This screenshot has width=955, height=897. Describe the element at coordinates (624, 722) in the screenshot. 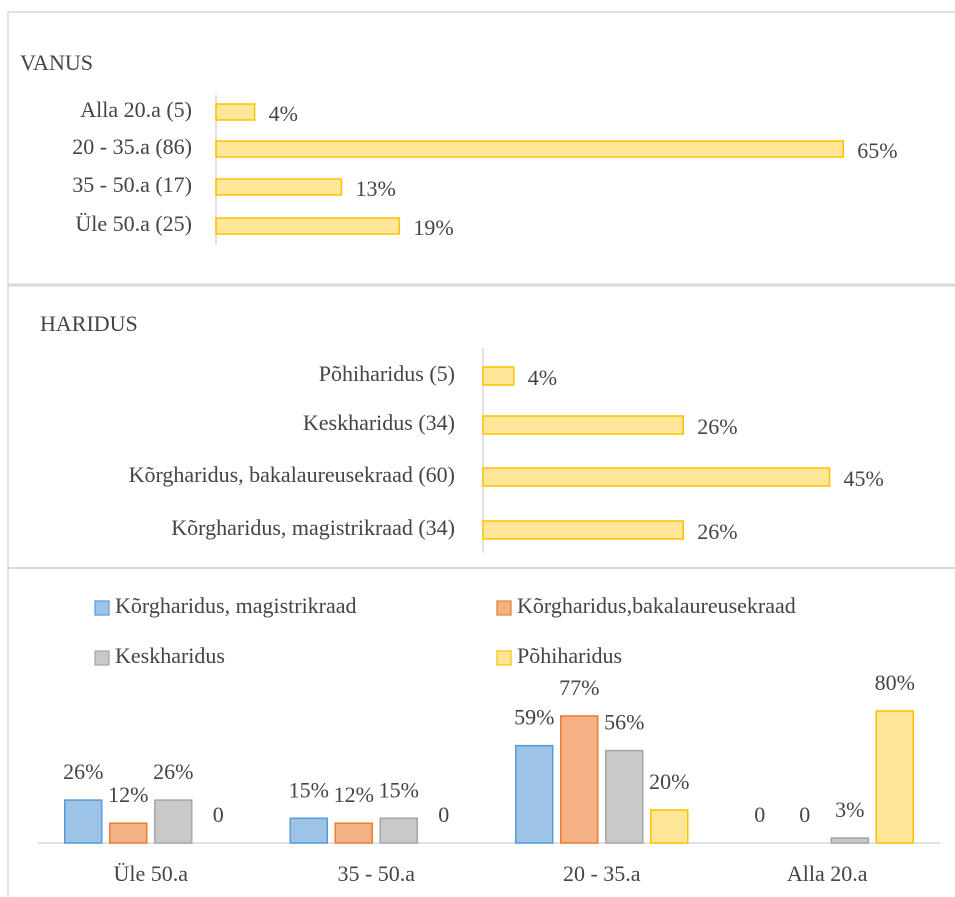

I see `data-label: 56%` at that location.